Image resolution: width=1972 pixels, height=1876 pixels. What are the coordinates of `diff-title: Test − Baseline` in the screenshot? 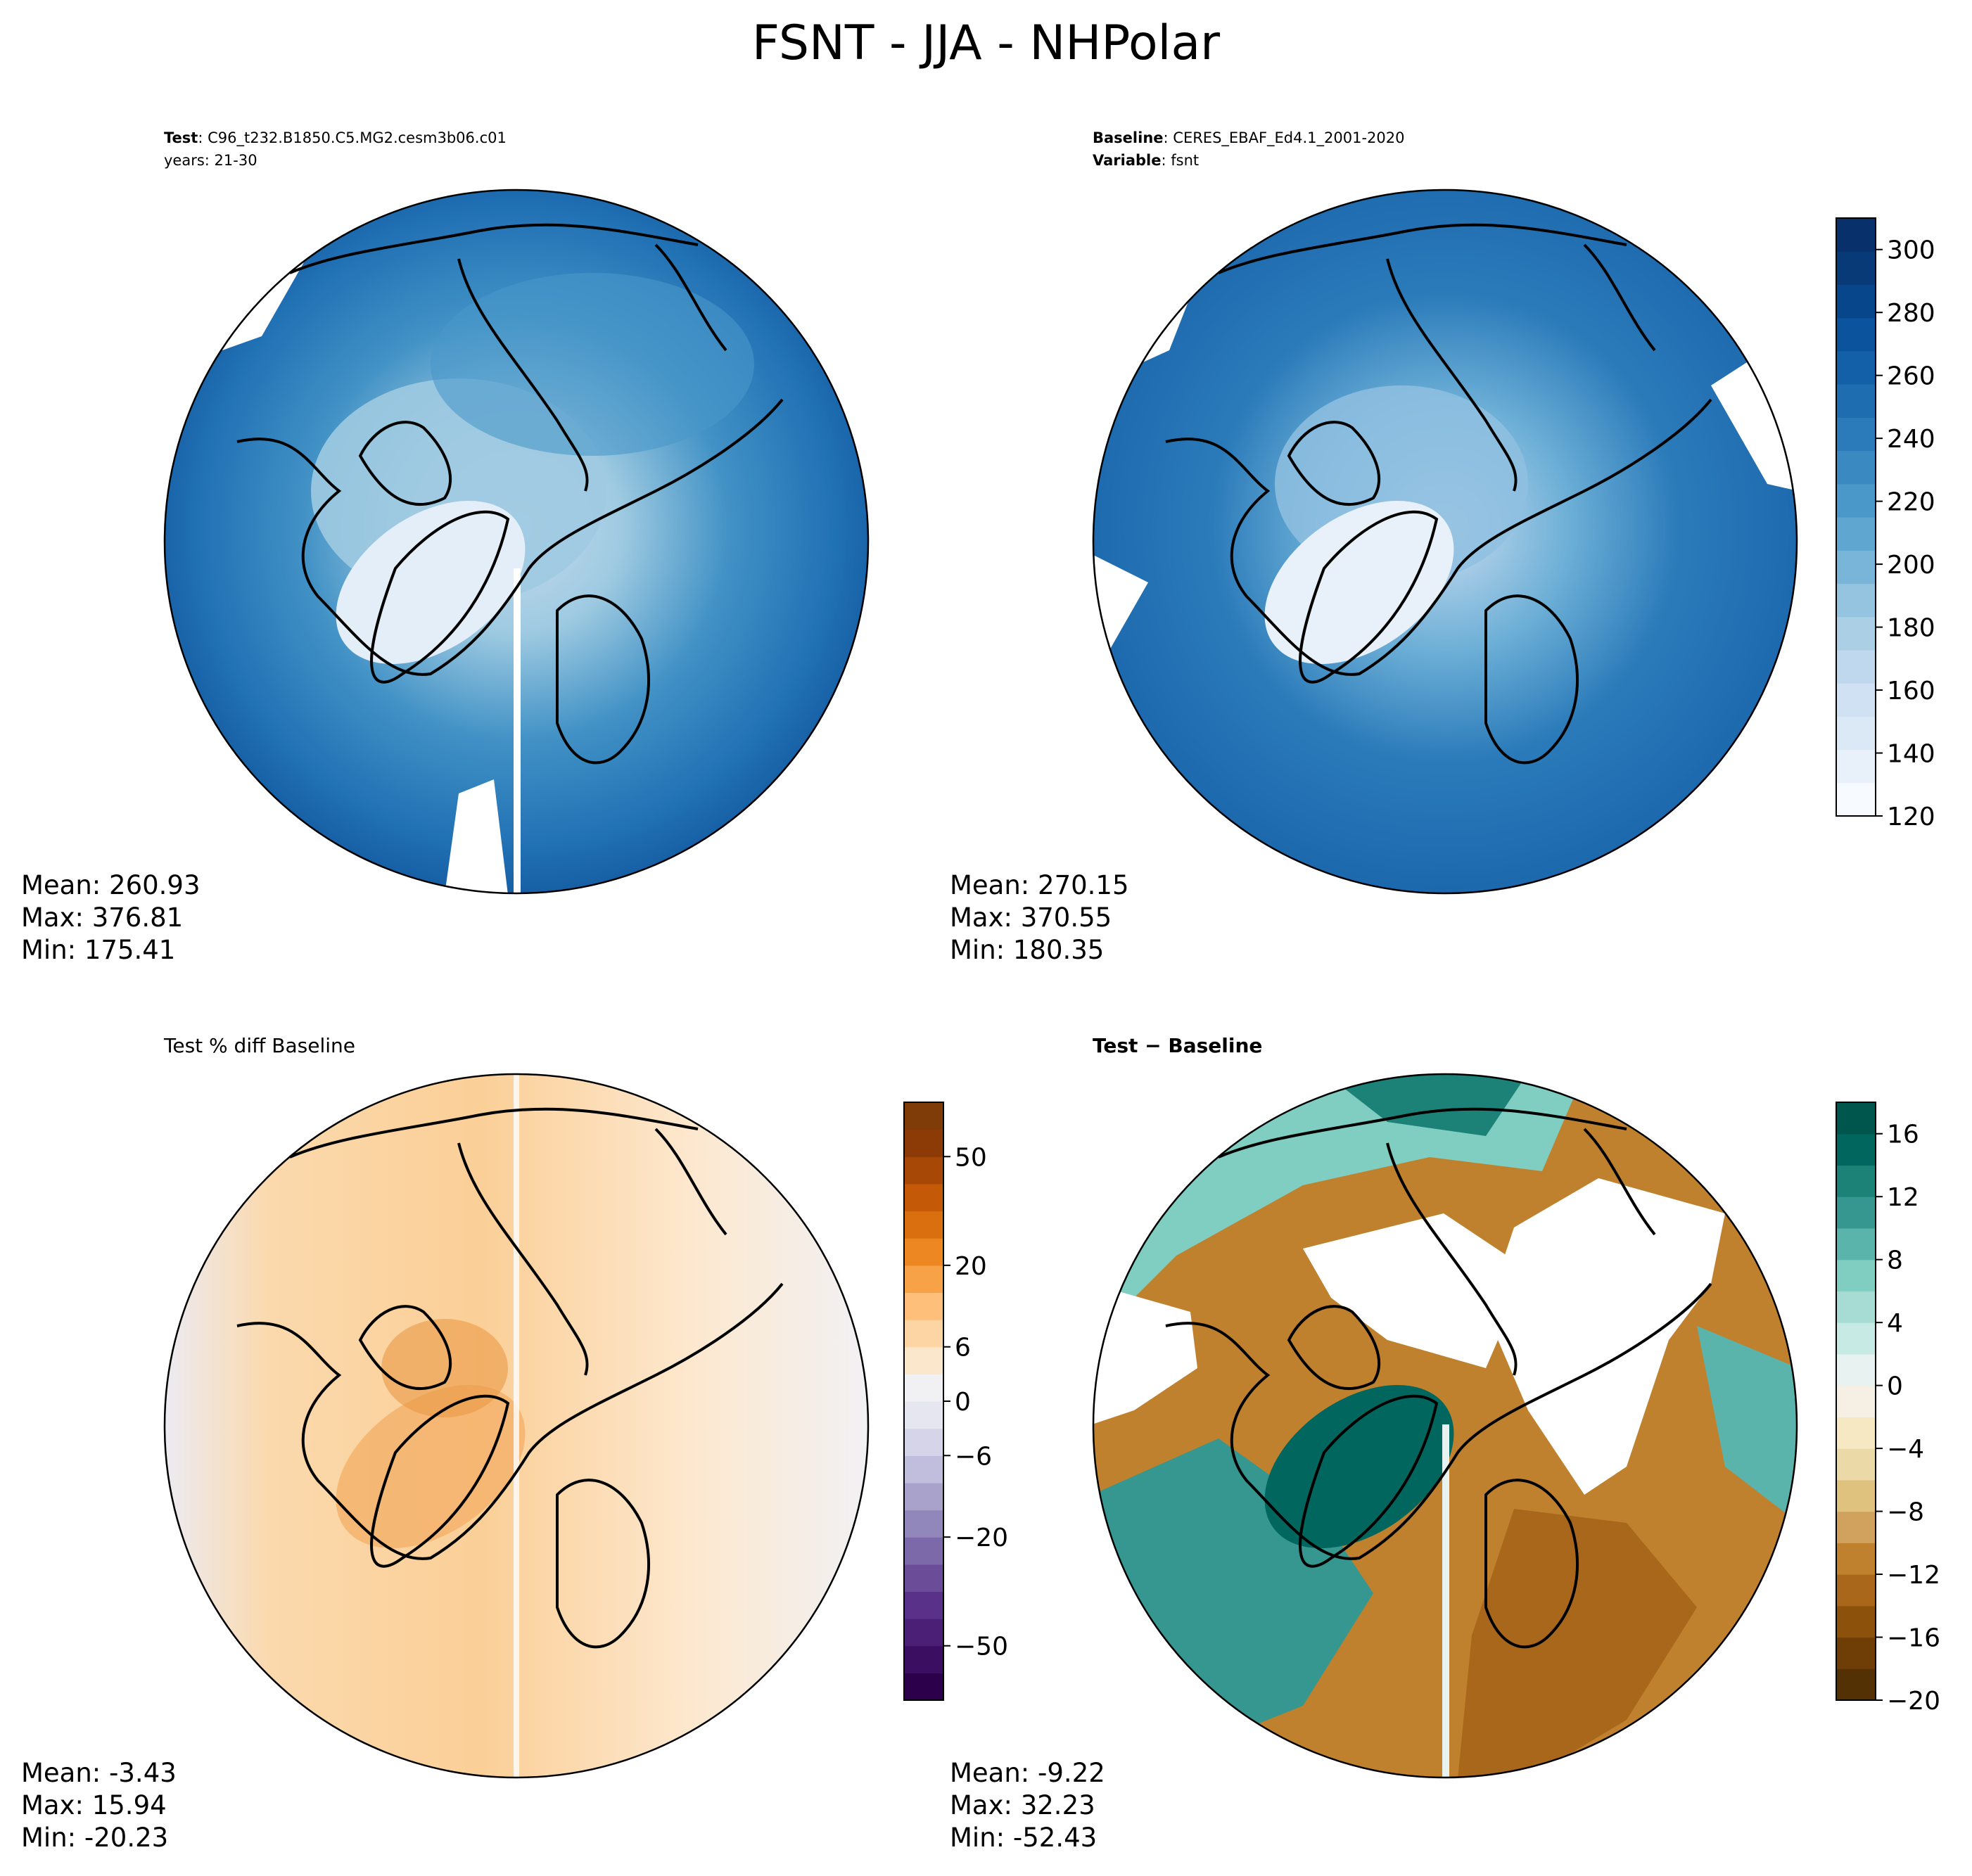 It's located at (1178, 1045).